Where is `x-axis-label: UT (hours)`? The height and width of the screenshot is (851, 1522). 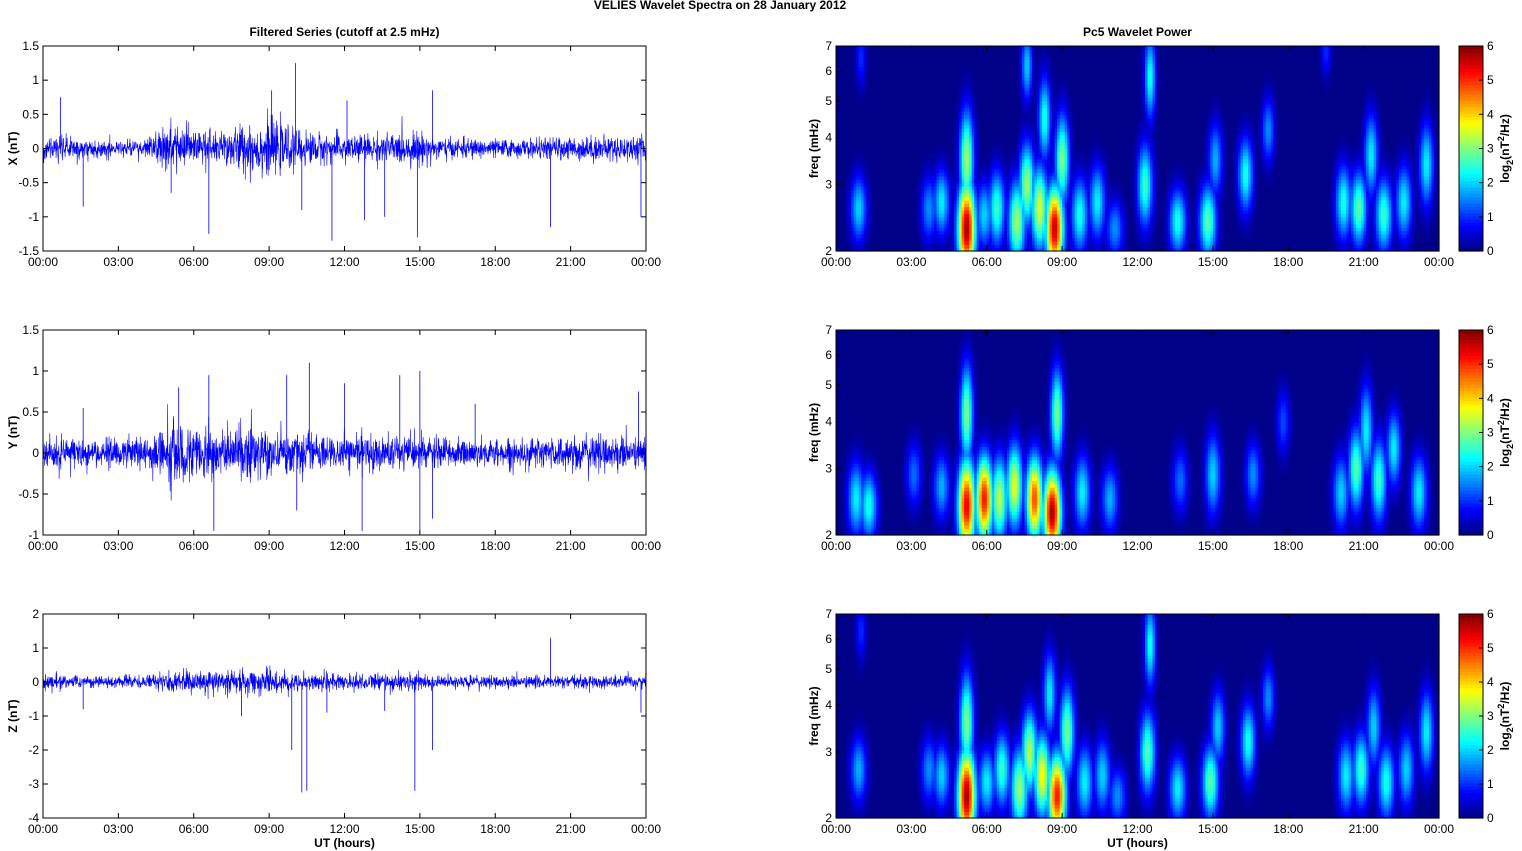
x-axis-label: UT (hours) is located at coordinates (344, 843).